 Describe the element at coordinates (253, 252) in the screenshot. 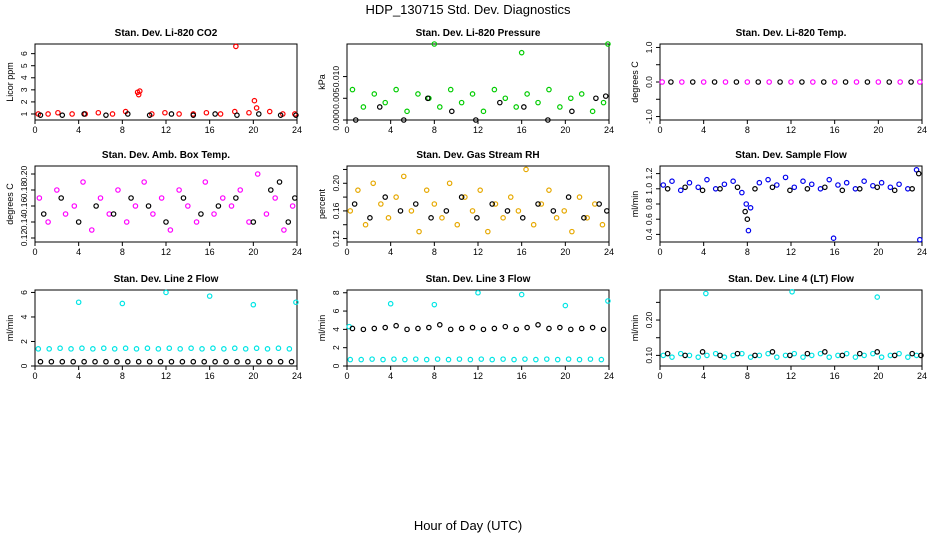

I see `x-tick-label: 20` at that location.